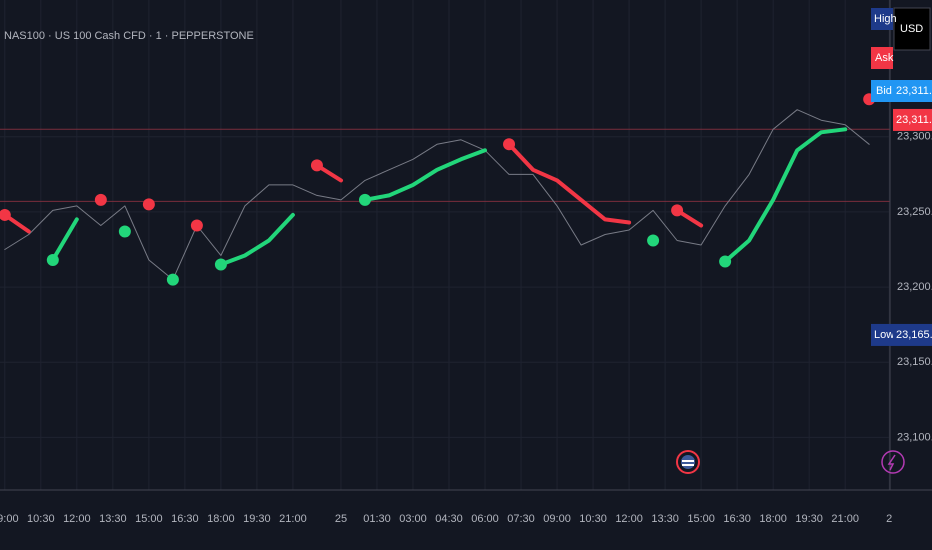 The width and height of the screenshot is (932, 550). I want to click on tag-name: Bid, so click(884, 91).